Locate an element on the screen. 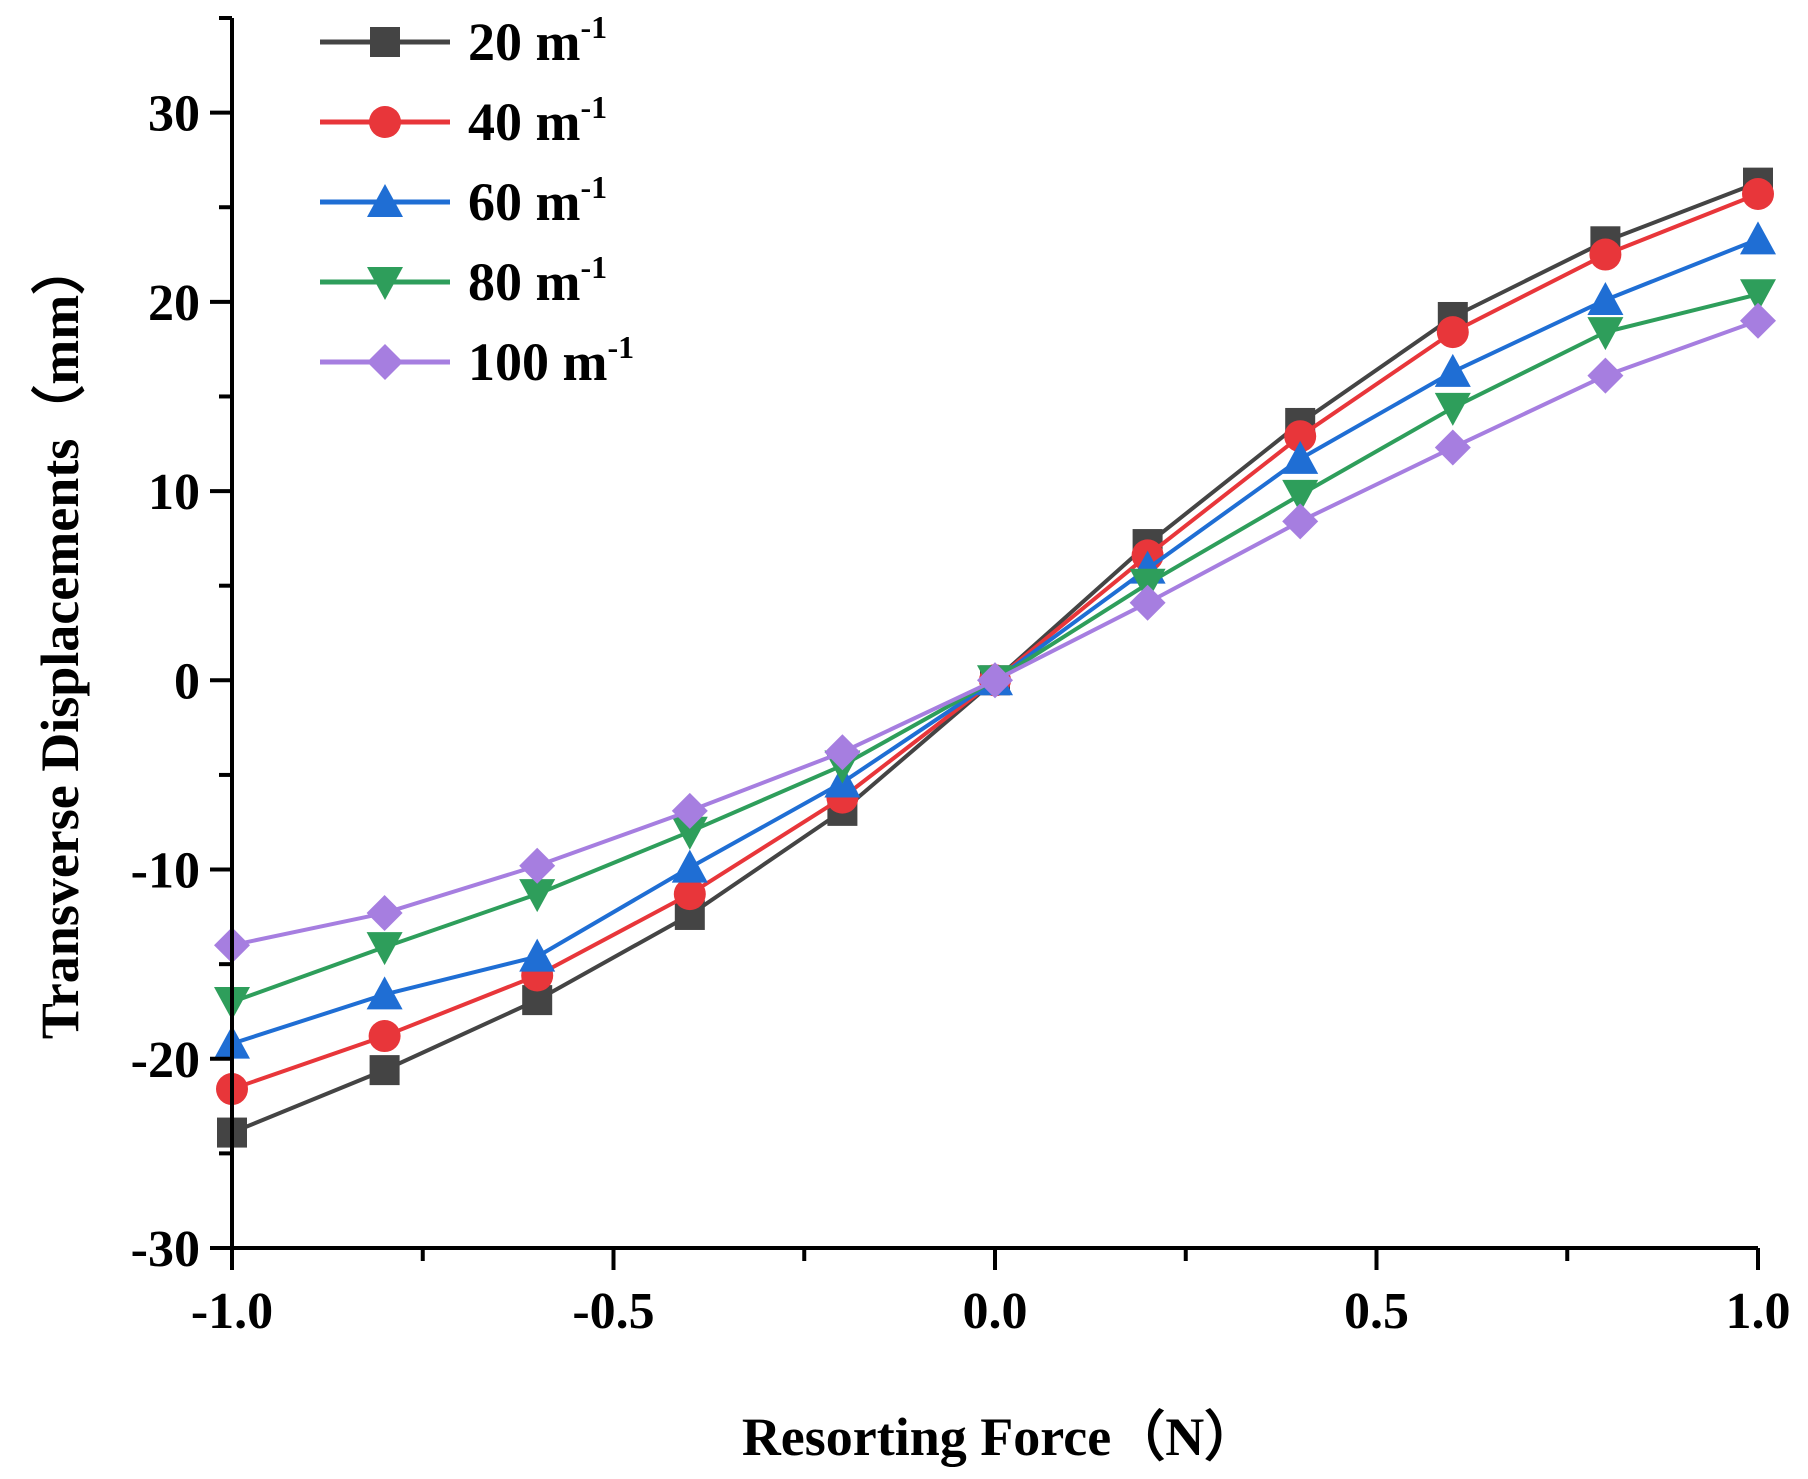 This screenshot has width=1808, height=1479. legend-entry-0: 20 m-1 is located at coordinates (463, 40).